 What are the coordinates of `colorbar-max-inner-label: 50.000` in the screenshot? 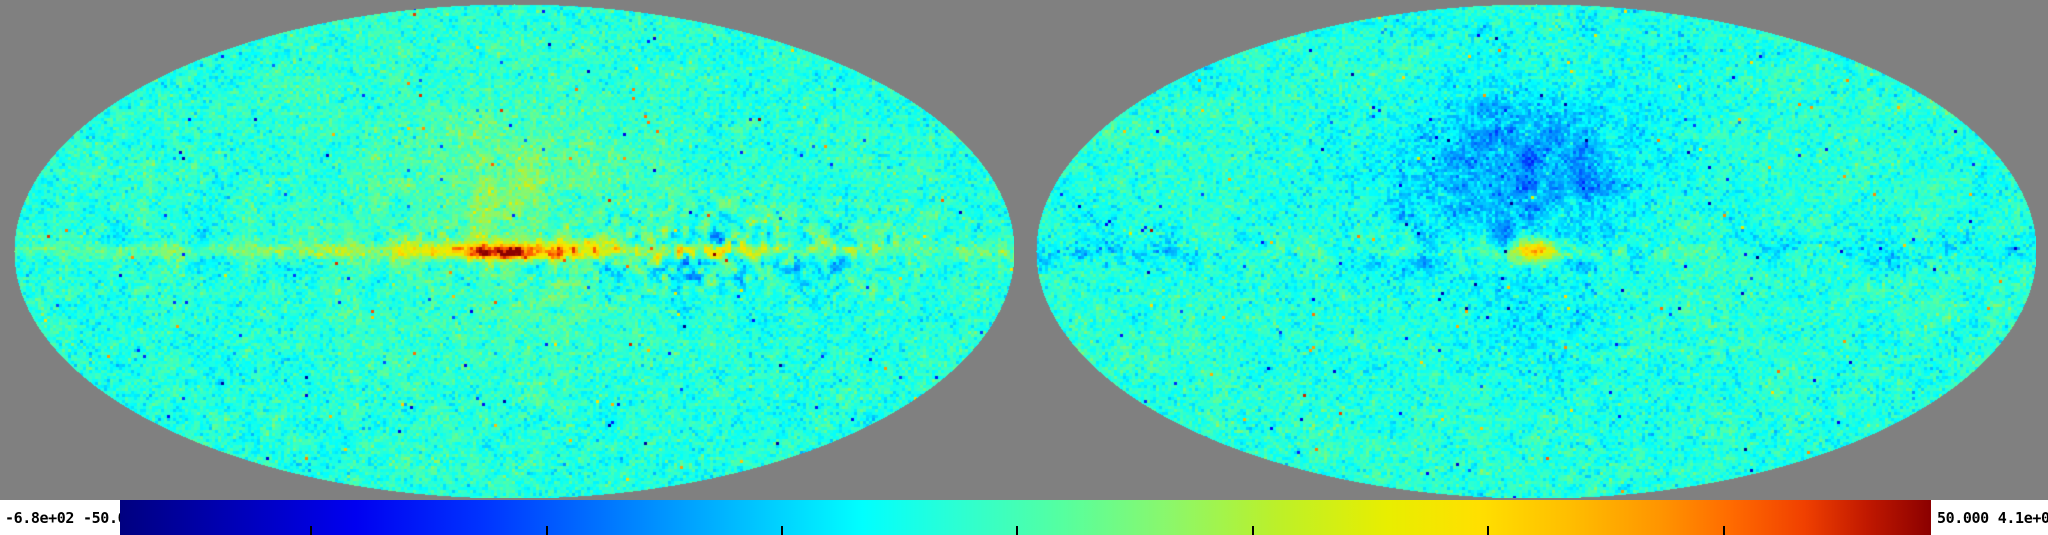 It's located at (1963, 517).